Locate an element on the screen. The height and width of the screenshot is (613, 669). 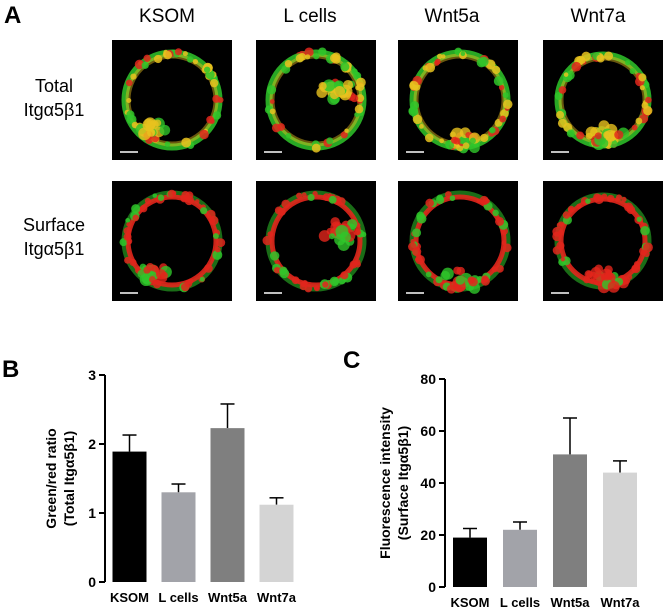
bar-wnt7a is located at coordinates (276, 543).